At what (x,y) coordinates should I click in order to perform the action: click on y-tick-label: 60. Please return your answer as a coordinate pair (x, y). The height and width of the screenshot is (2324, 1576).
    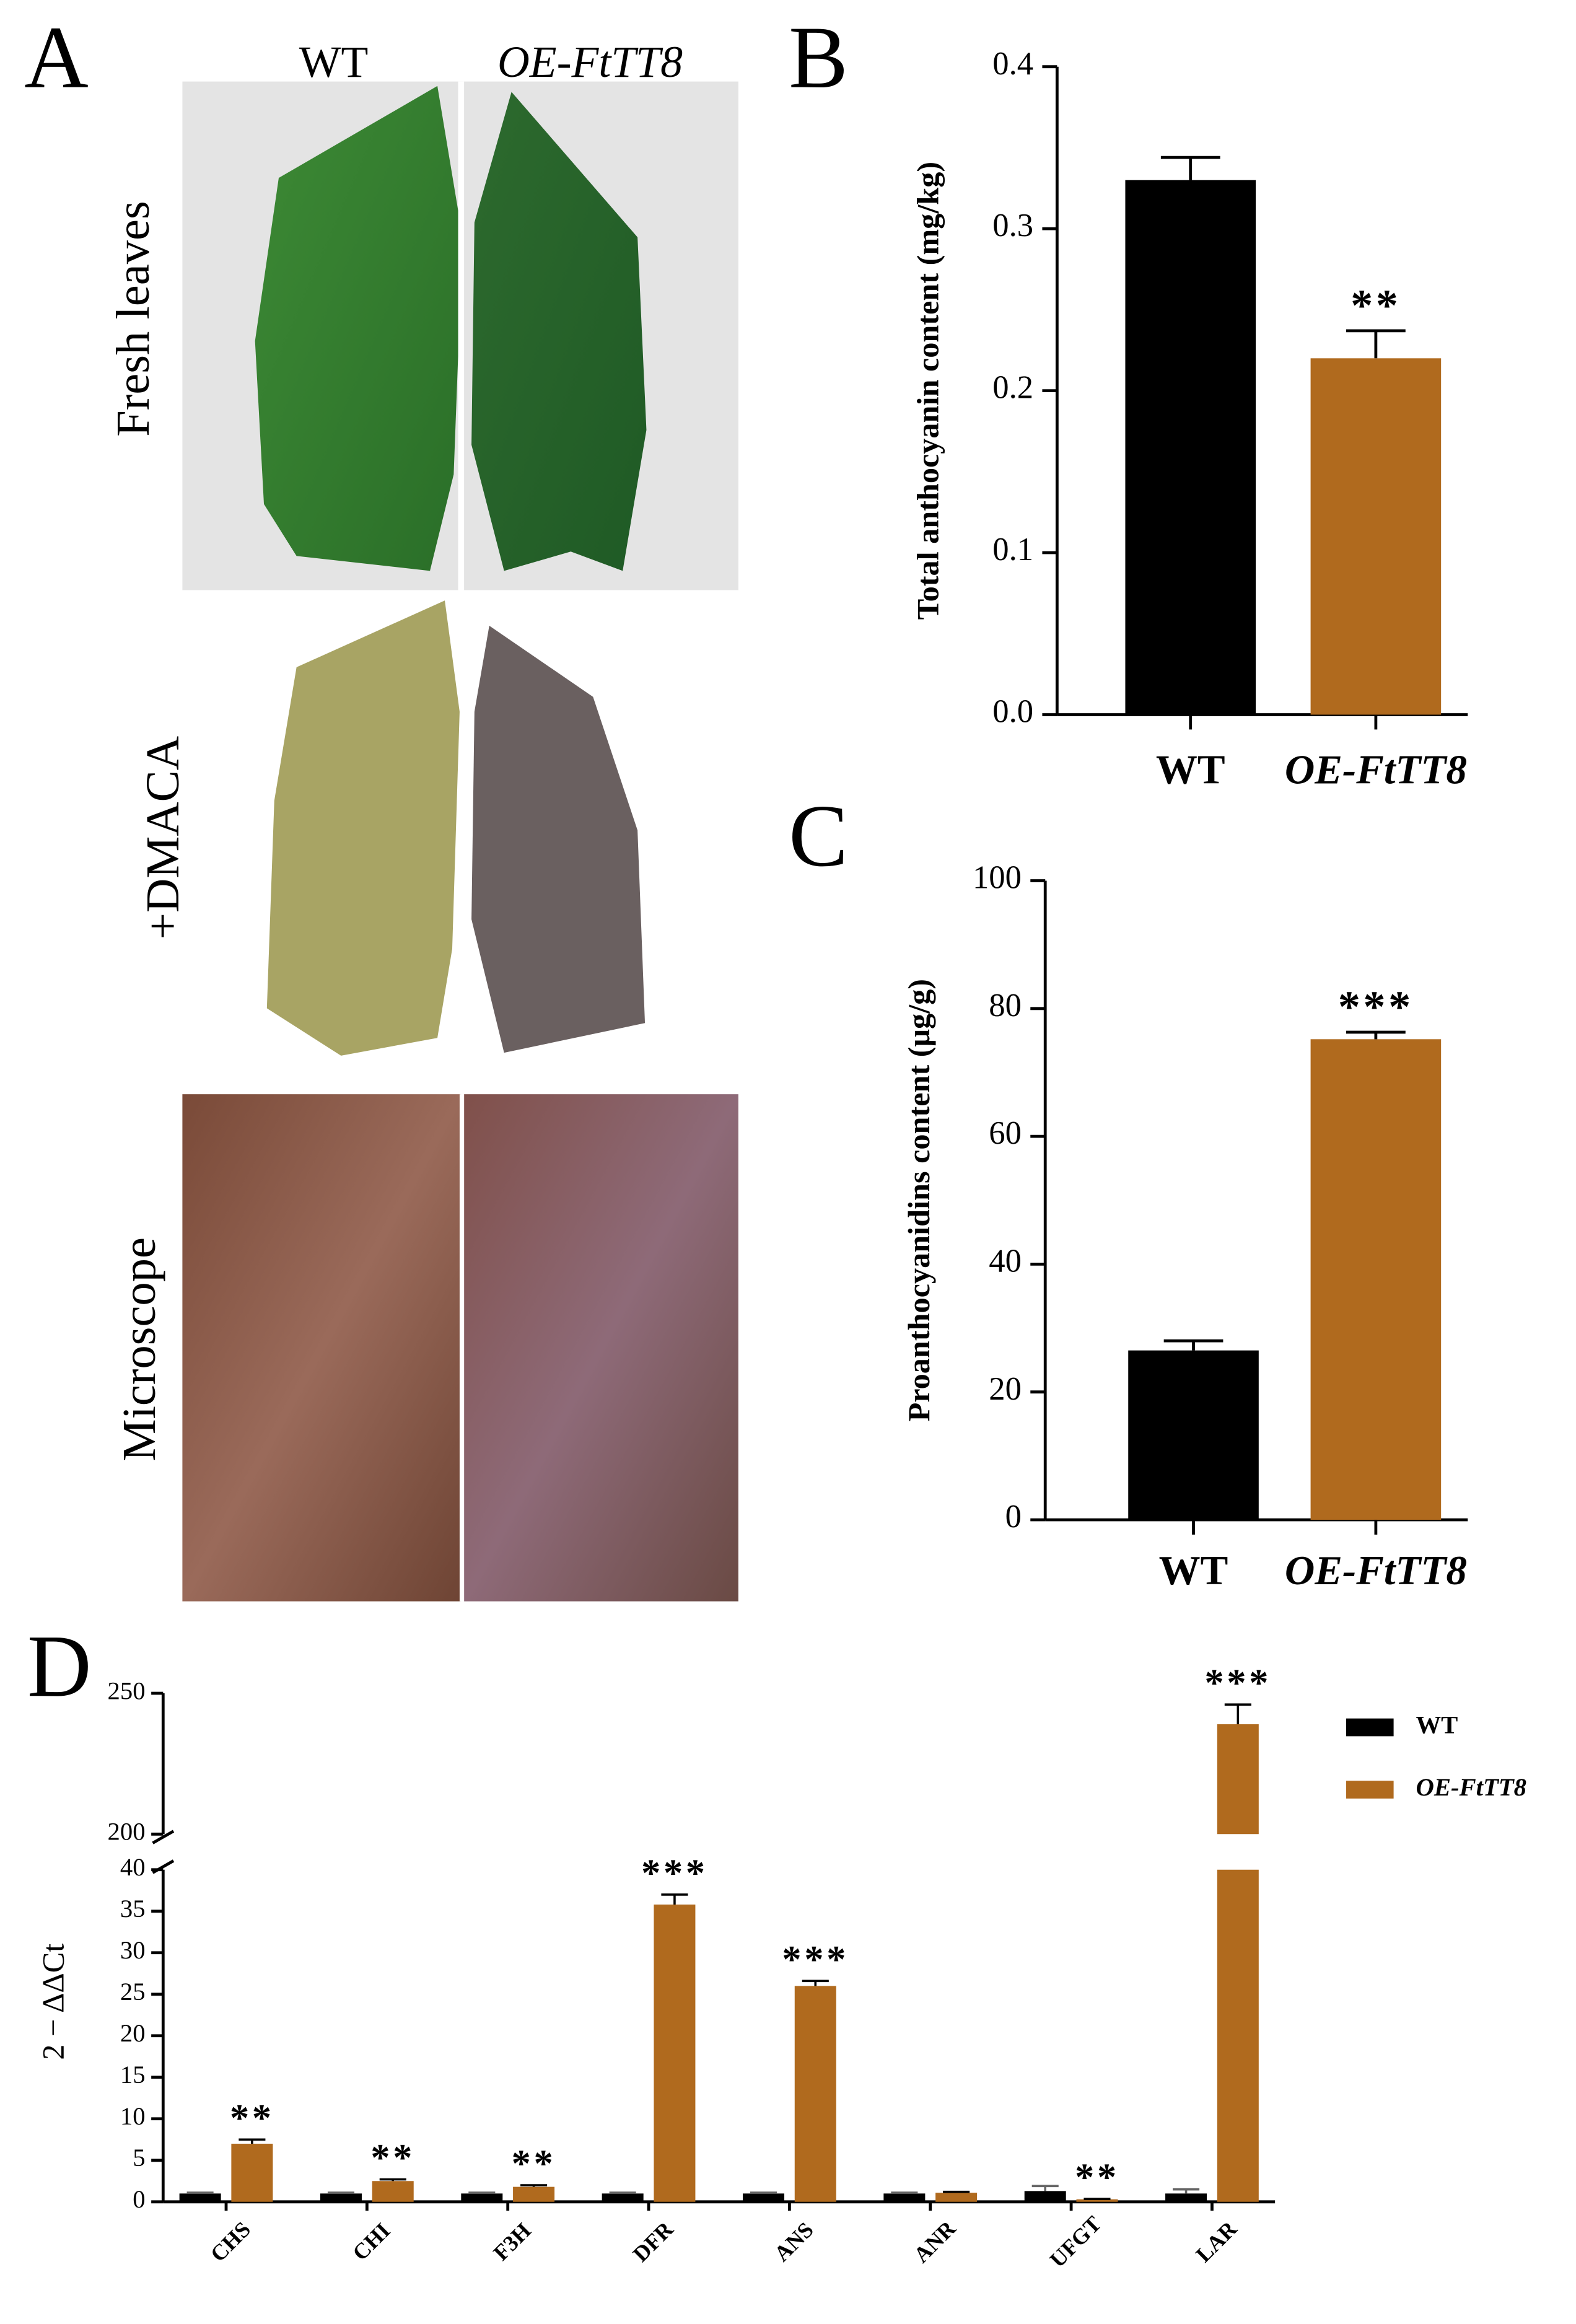
    Looking at the image, I should click on (1005, 1133).